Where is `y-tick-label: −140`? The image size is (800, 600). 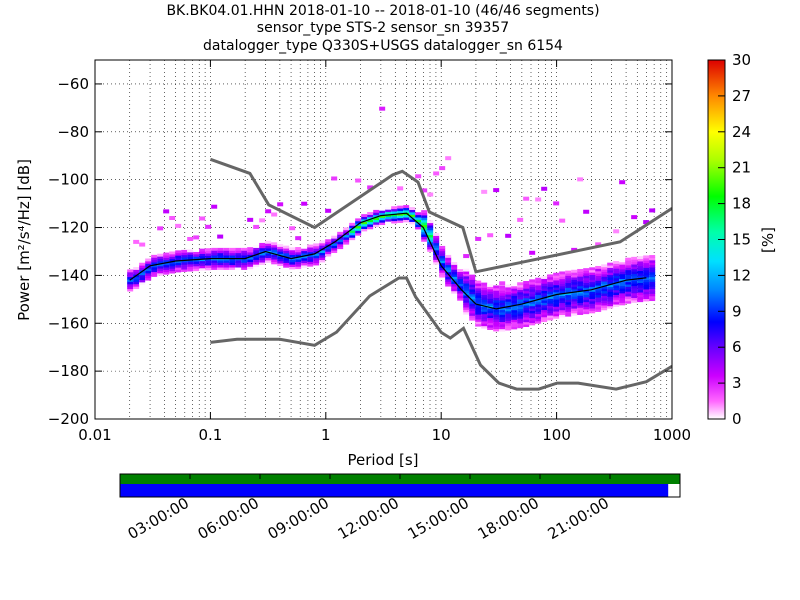 y-tick-label: −140 is located at coordinates (68, 275).